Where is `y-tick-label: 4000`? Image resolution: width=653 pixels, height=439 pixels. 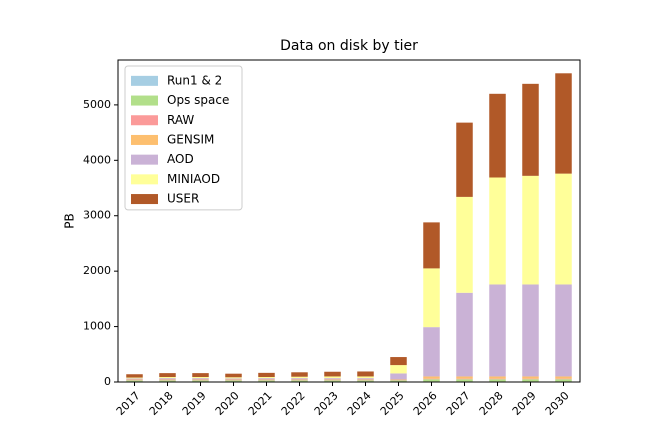
y-tick-label: 4000 is located at coordinates (97, 159).